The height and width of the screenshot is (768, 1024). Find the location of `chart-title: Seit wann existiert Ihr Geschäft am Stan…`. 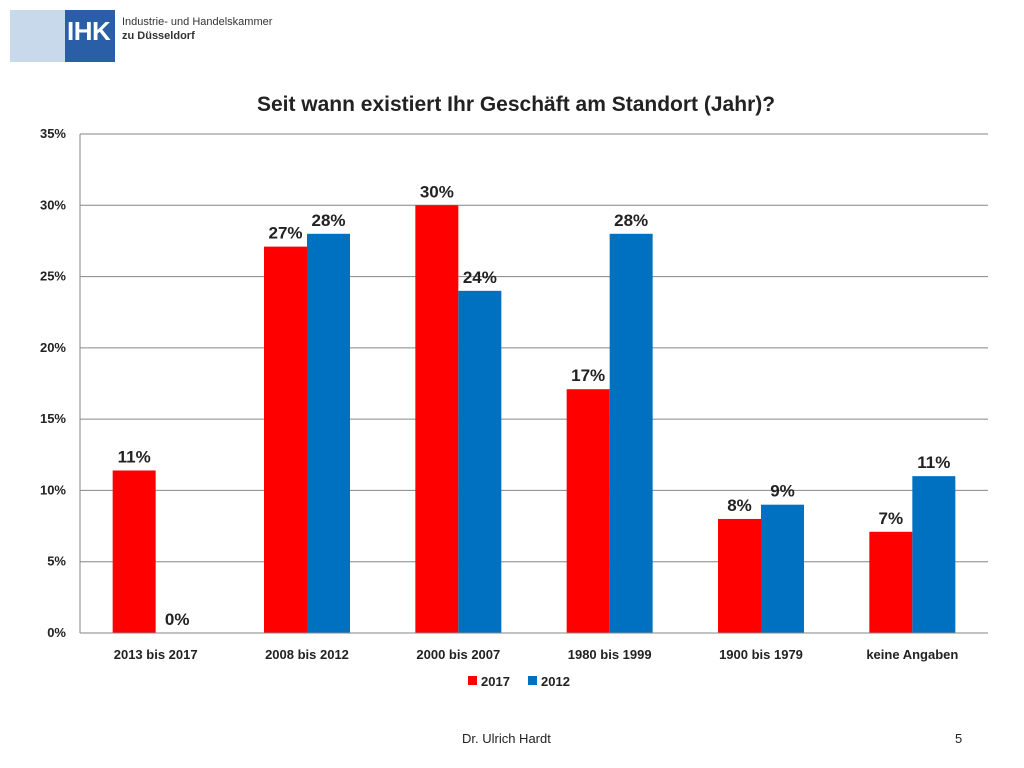

chart-title: Seit wann existiert Ihr Geschäft am Stan… is located at coordinates (516, 104).